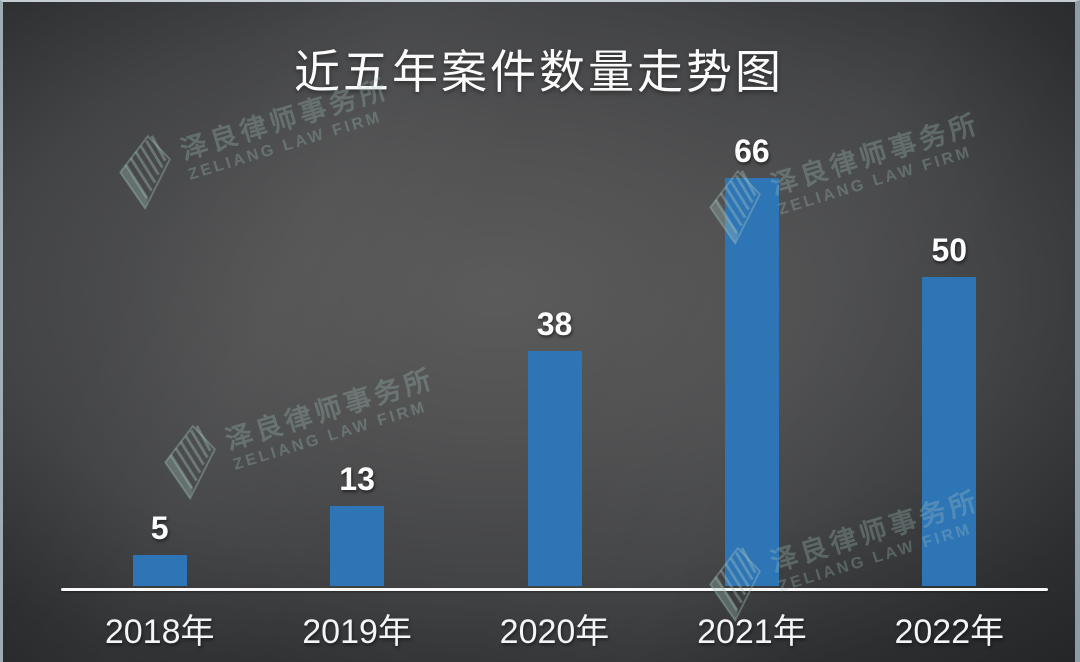 Image resolution: width=1080 pixels, height=662 pixels. Describe the element at coordinates (357, 632) in the screenshot. I see `x-axis-label-2019年: 2019年` at that location.